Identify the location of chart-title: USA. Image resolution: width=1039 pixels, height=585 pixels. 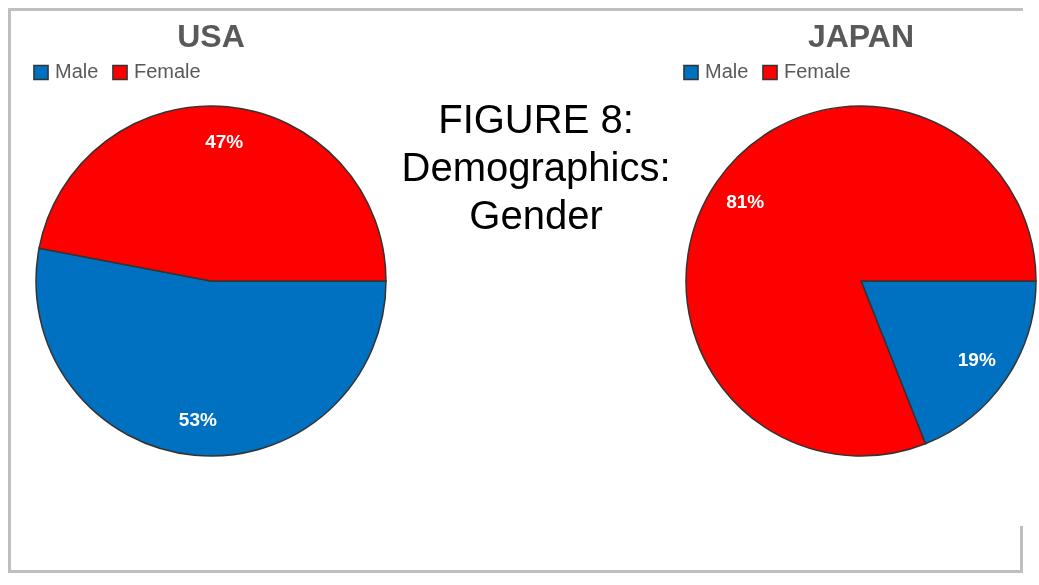
(211, 36).